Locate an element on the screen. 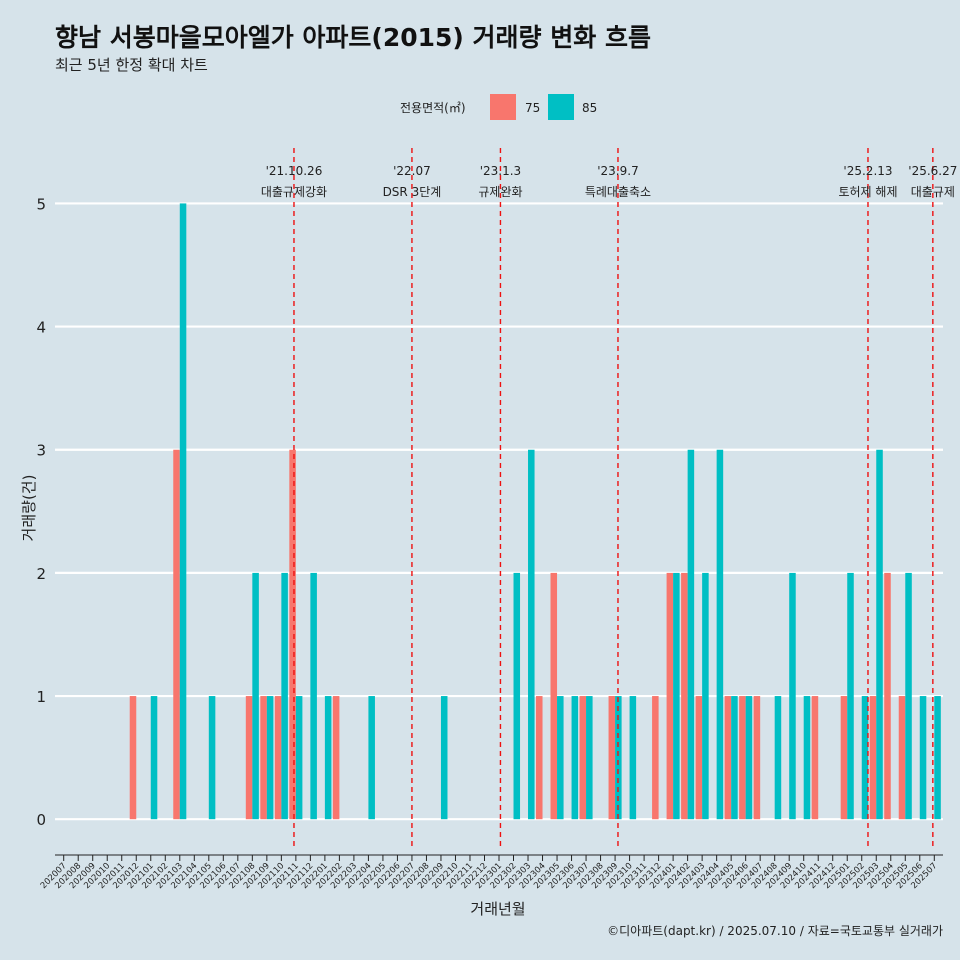 The image size is (960, 960). event-label: 특례대출축소 is located at coordinates (618, 192).